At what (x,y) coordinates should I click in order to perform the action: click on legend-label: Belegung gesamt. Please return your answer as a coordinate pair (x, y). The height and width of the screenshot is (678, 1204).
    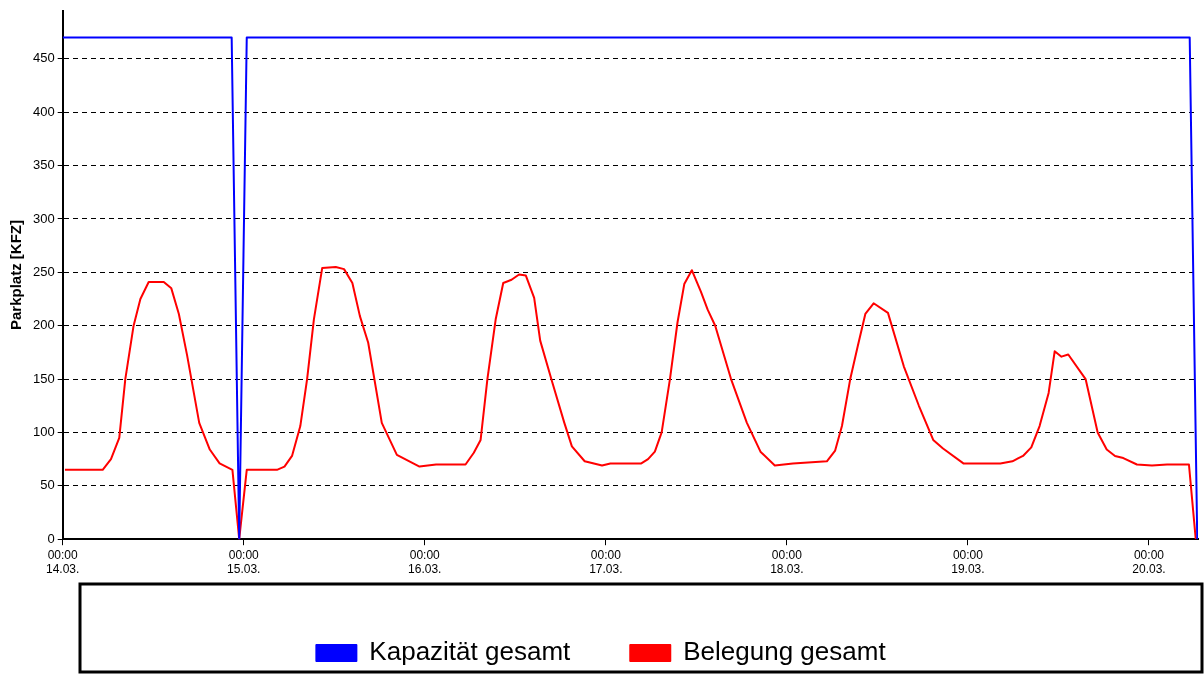
    Looking at the image, I should click on (785, 651).